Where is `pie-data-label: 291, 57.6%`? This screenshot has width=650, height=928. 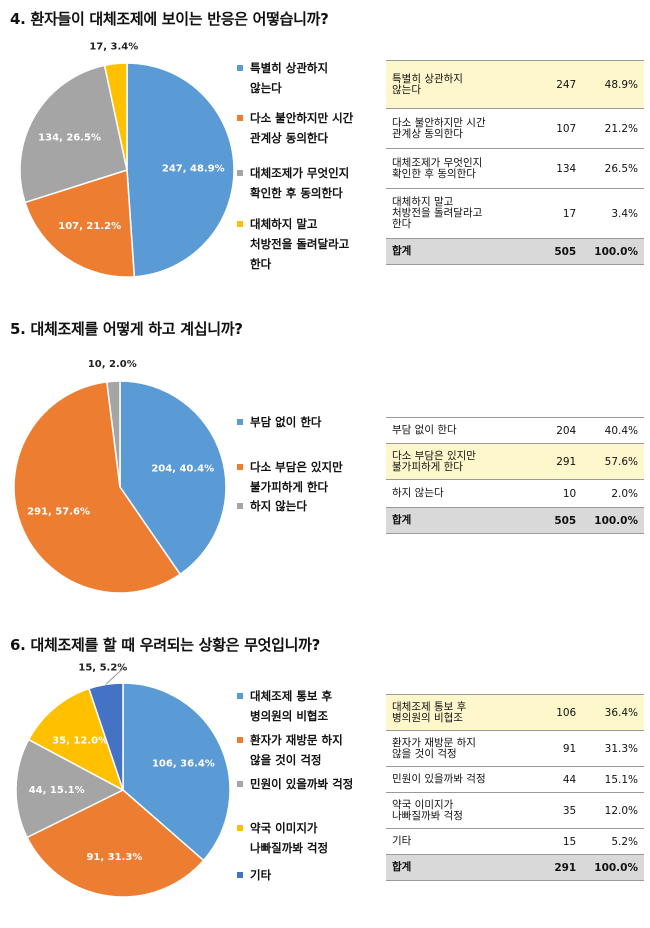 pie-data-label: 291, 57.6% is located at coordinates (58, 511).